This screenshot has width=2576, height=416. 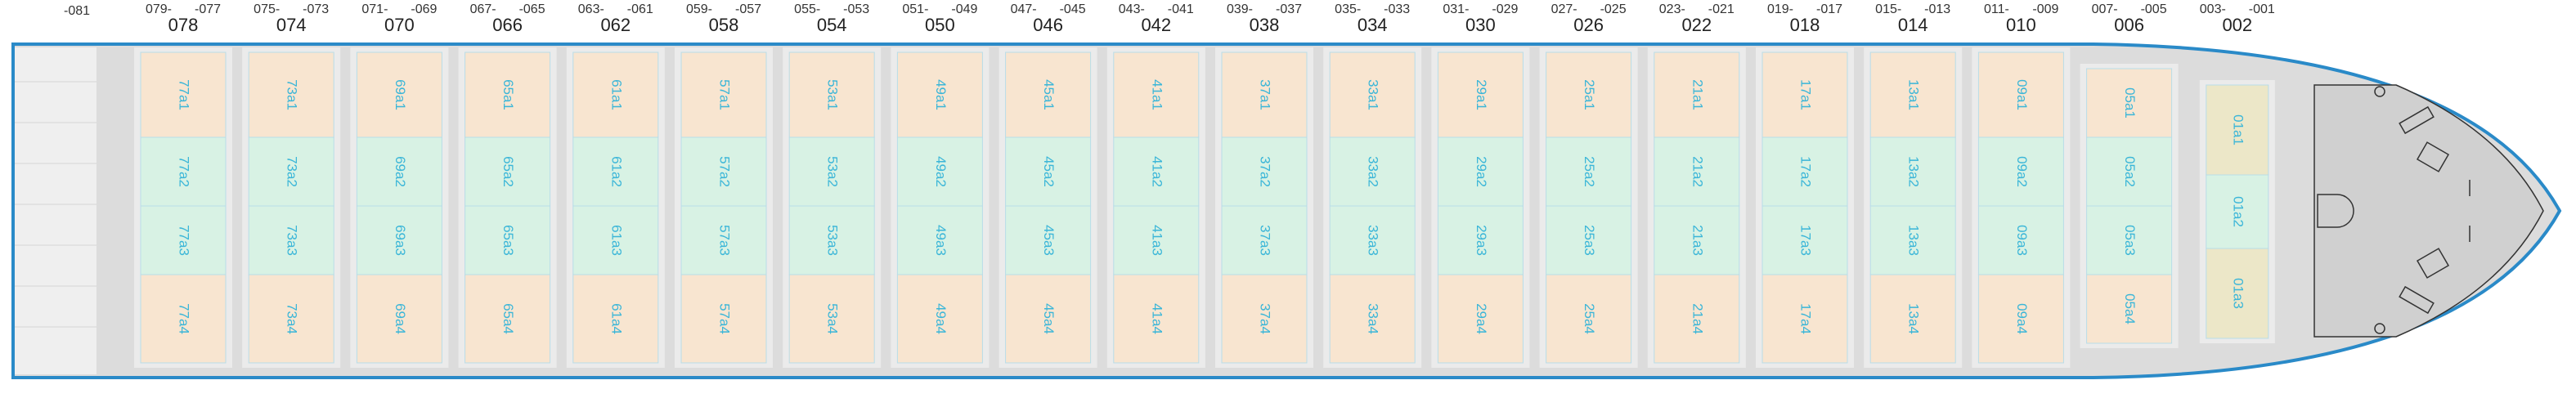 What do you see at coordinates (807, 9) in the screenshot?
I see `bay-from: 055-` at bounding box center [807, 9].